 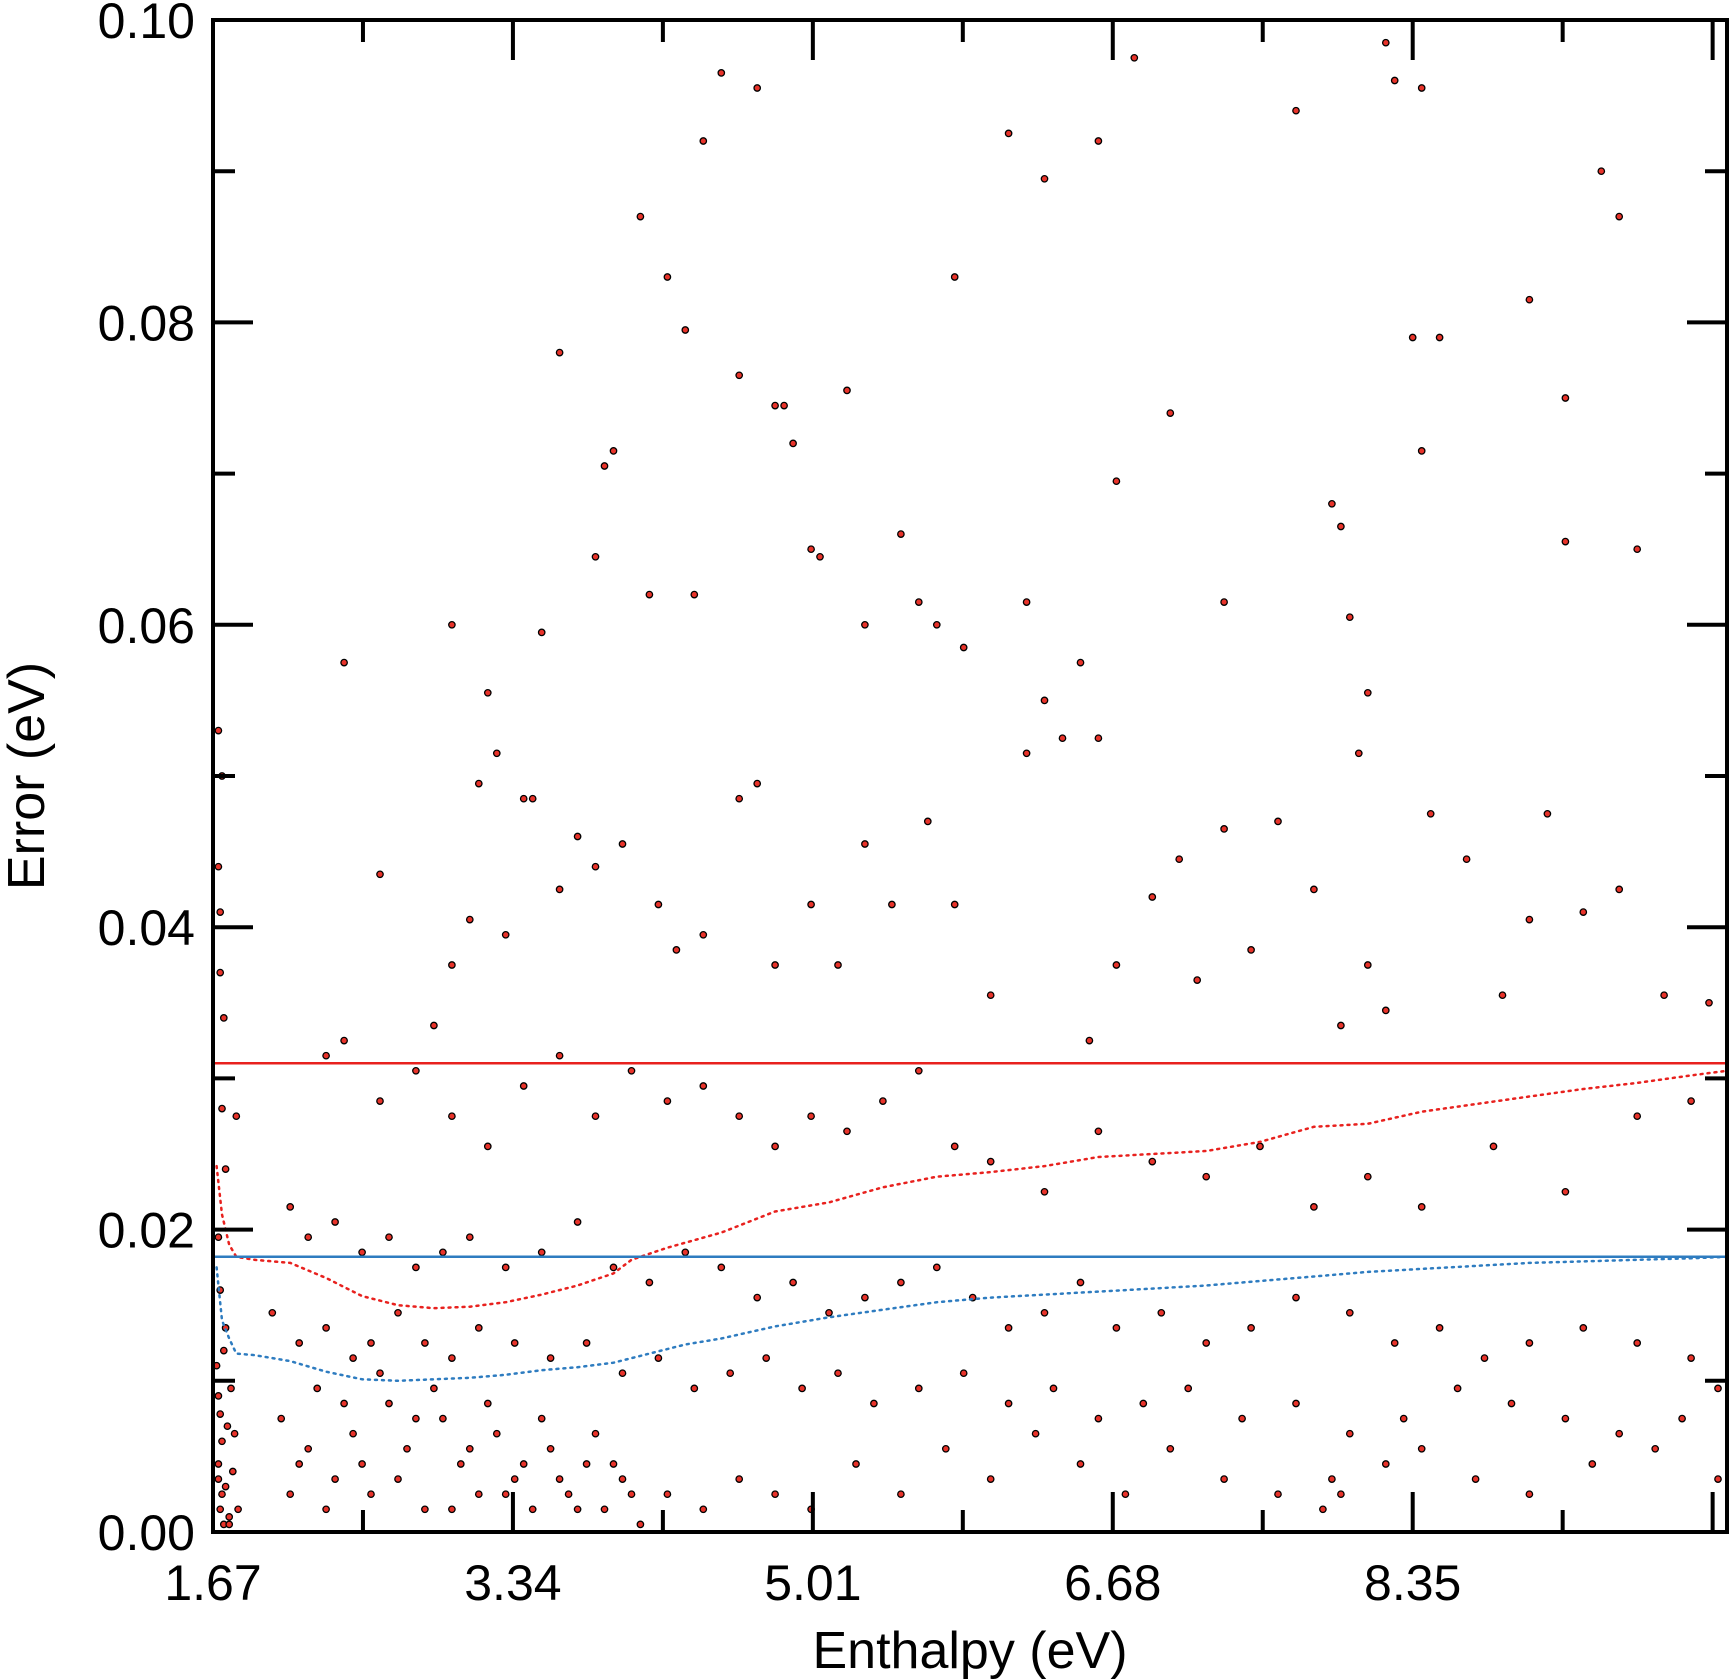 I want to click on y-tick-label: 0.06, so click(x=146, y=626).